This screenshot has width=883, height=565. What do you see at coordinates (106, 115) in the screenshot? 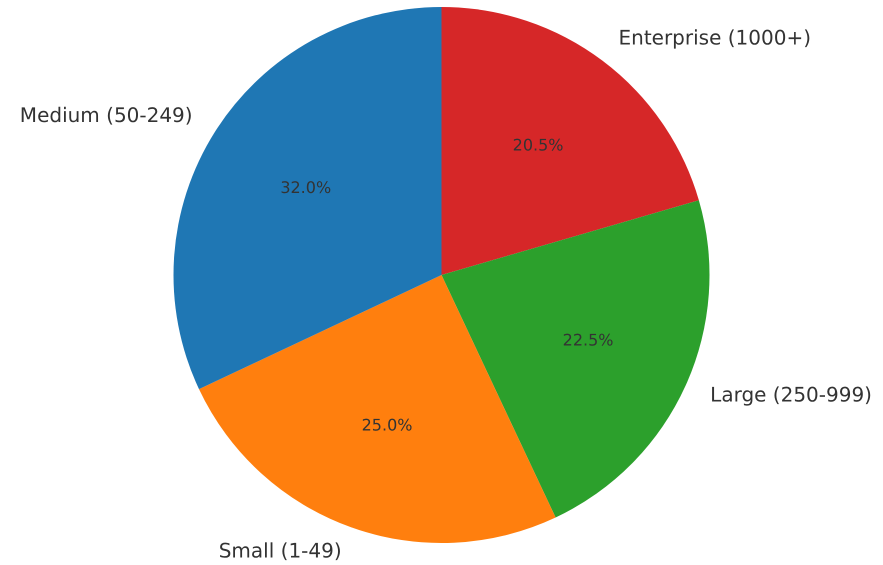
I see `slice-label: Medium (50-249)` at bounding box center [106, 115].